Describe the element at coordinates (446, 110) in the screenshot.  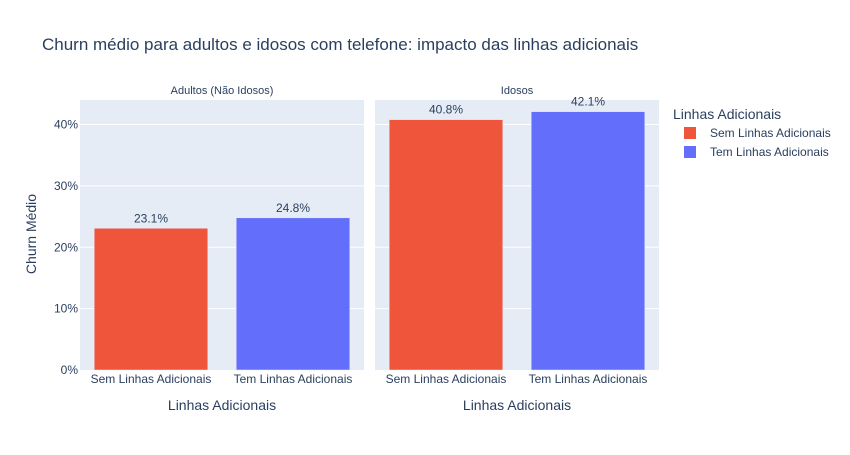
I see `data-label: 40.8%` at that location.